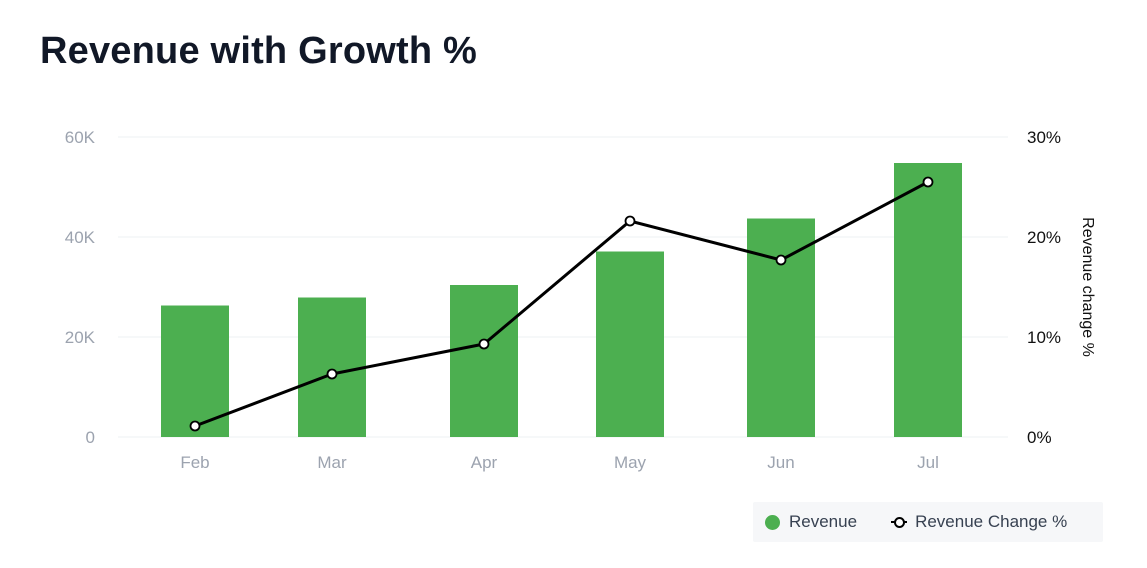 Image resolution: width=1147 pixels, height=568 pixels. I want to click on legend-label-revenue-change: Revenue Change %, so click(991, 521).